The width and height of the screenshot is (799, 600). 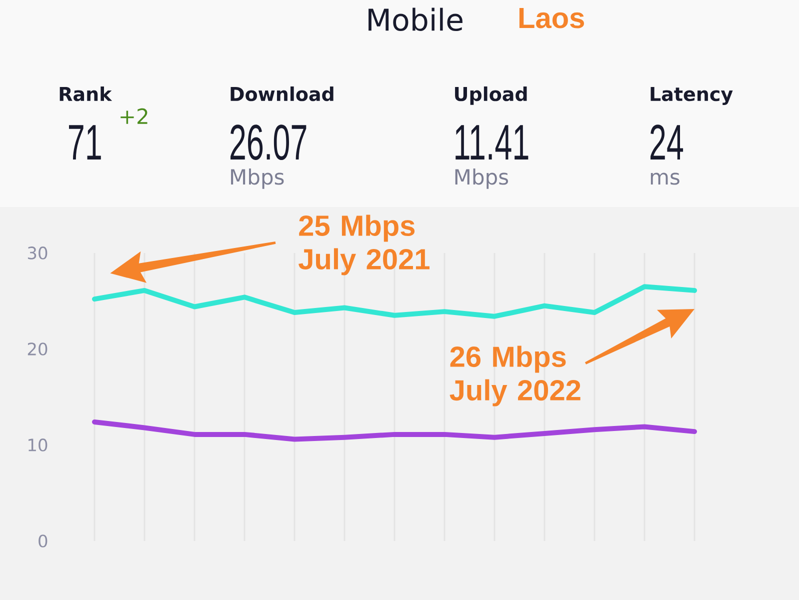 What do you see at coordinates (38, 445) in the screenshot?
I see `y-tick-label: 10` at bounding box center [38, 445].